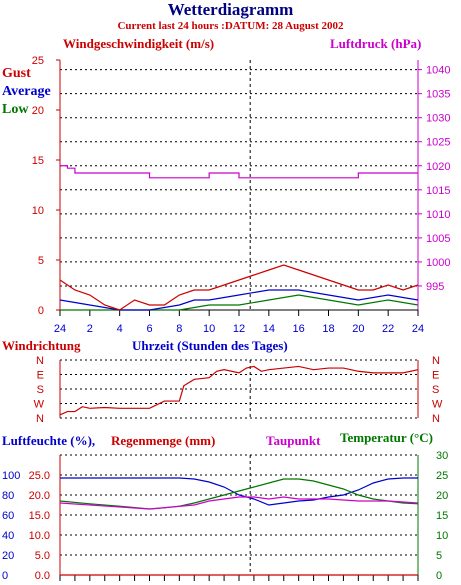 This screenshot has width=461, height=585. What do you see at coordinates (38, 161) in the screenshot?
I see `wind-tick-label: 15` at bounding box center [38, 161].